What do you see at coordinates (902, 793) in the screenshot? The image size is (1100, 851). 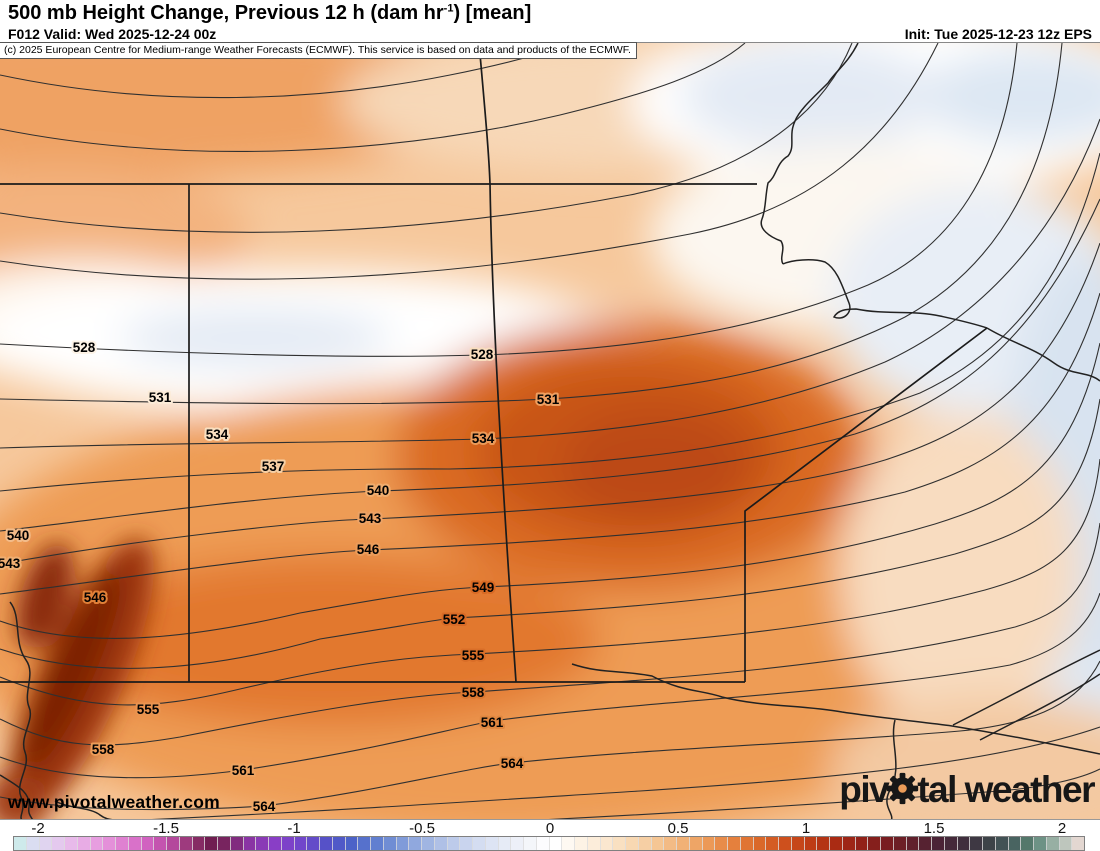 I see `gear-icon` at bounding box center [902, 793].